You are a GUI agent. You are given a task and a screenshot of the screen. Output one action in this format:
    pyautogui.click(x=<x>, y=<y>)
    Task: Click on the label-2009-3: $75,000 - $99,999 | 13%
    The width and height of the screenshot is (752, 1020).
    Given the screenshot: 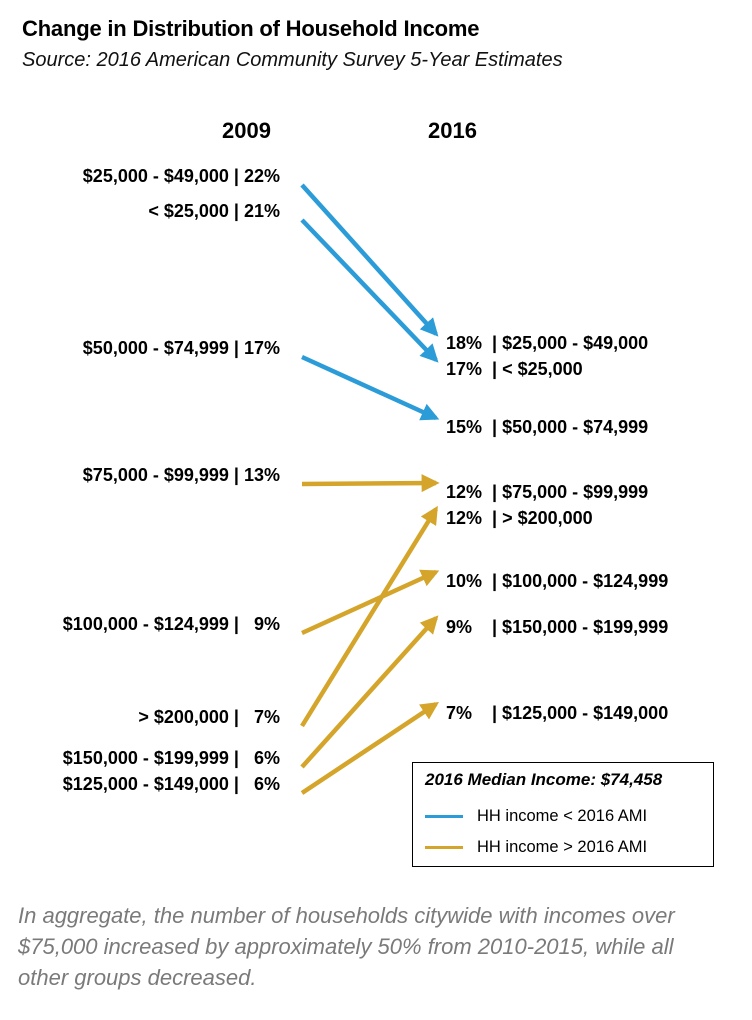 What is the action you would take?
    pyautogui.click(x=181, y=475)
    